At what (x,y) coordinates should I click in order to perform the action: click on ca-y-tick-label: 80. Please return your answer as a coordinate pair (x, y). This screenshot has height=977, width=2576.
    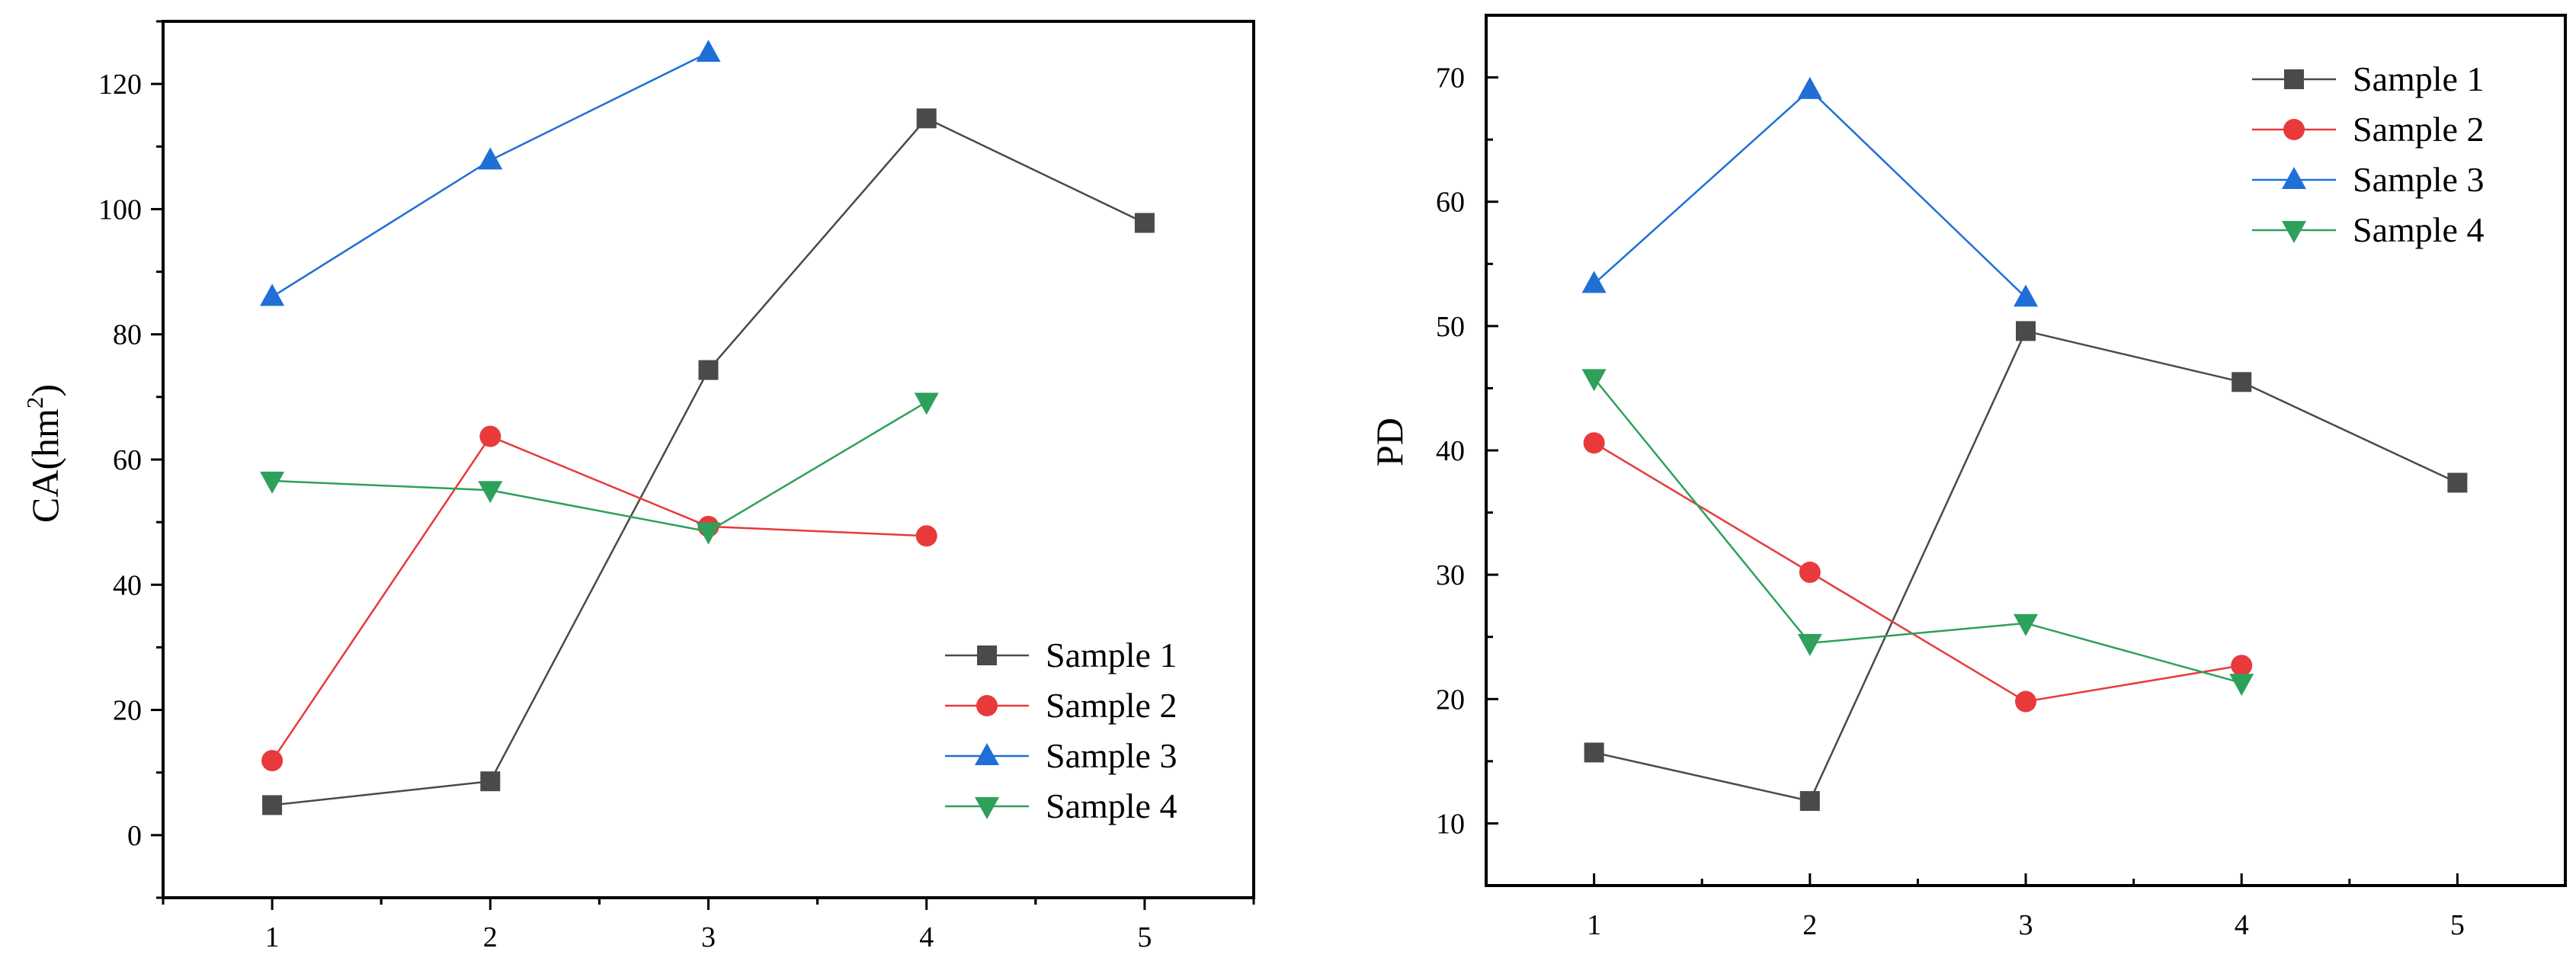
    Looking at the image, I should click on (127, 335).